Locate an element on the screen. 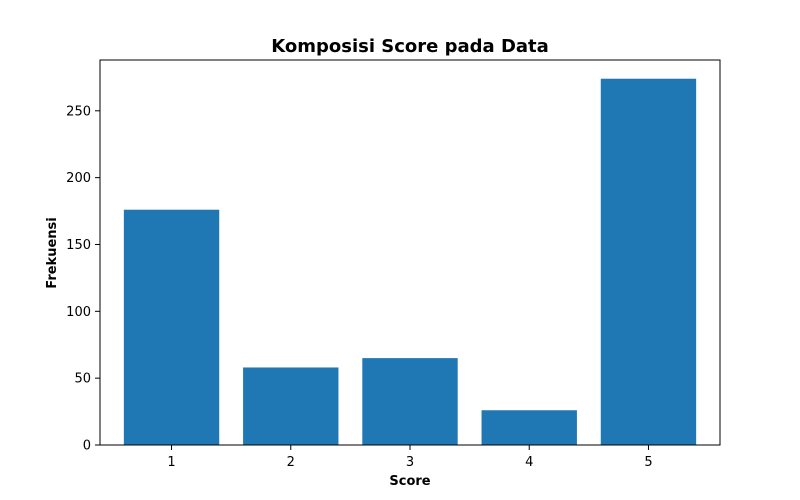 The height and width of the screenshot is (500, 800). y-axis-ticks: 0 50 100 150 200 250 is located at coordinates (83, 279).